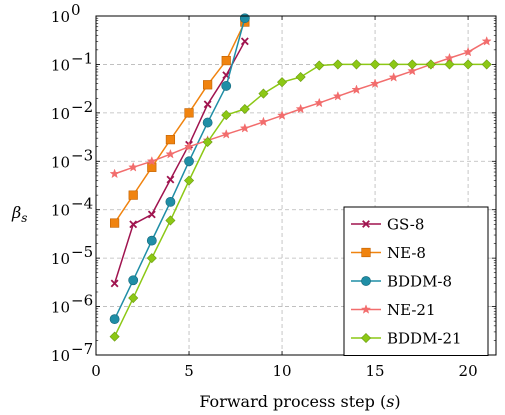 The image size is (505, 415). Describe the element at coordinates (96, 371) in the screenshot. I see `x-tick-label: 0` at that location.